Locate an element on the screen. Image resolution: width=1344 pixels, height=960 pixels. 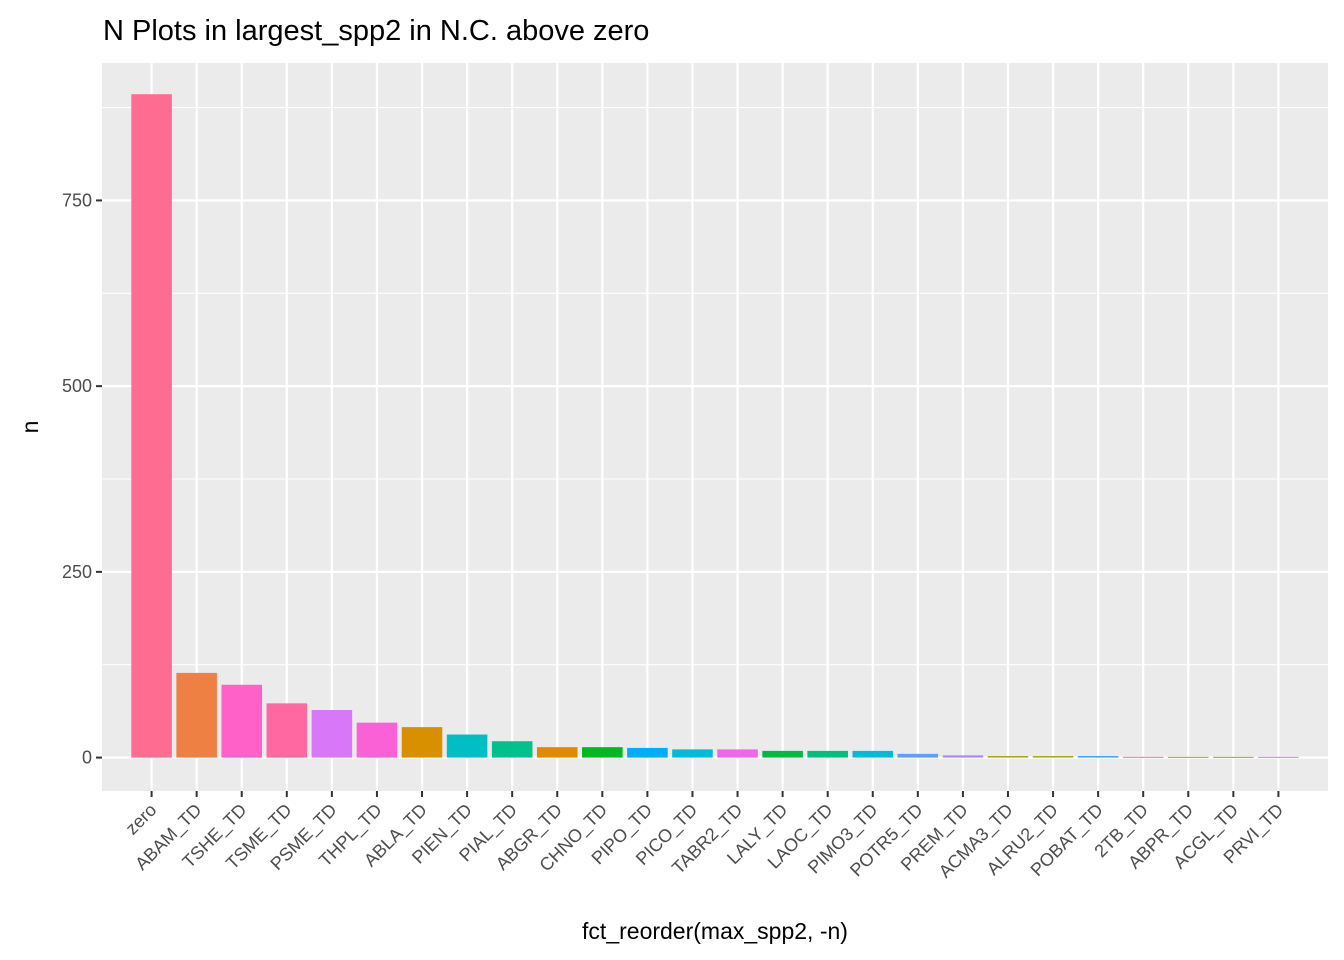
bar-2TB_TD is located at coordinates (1143, 757).